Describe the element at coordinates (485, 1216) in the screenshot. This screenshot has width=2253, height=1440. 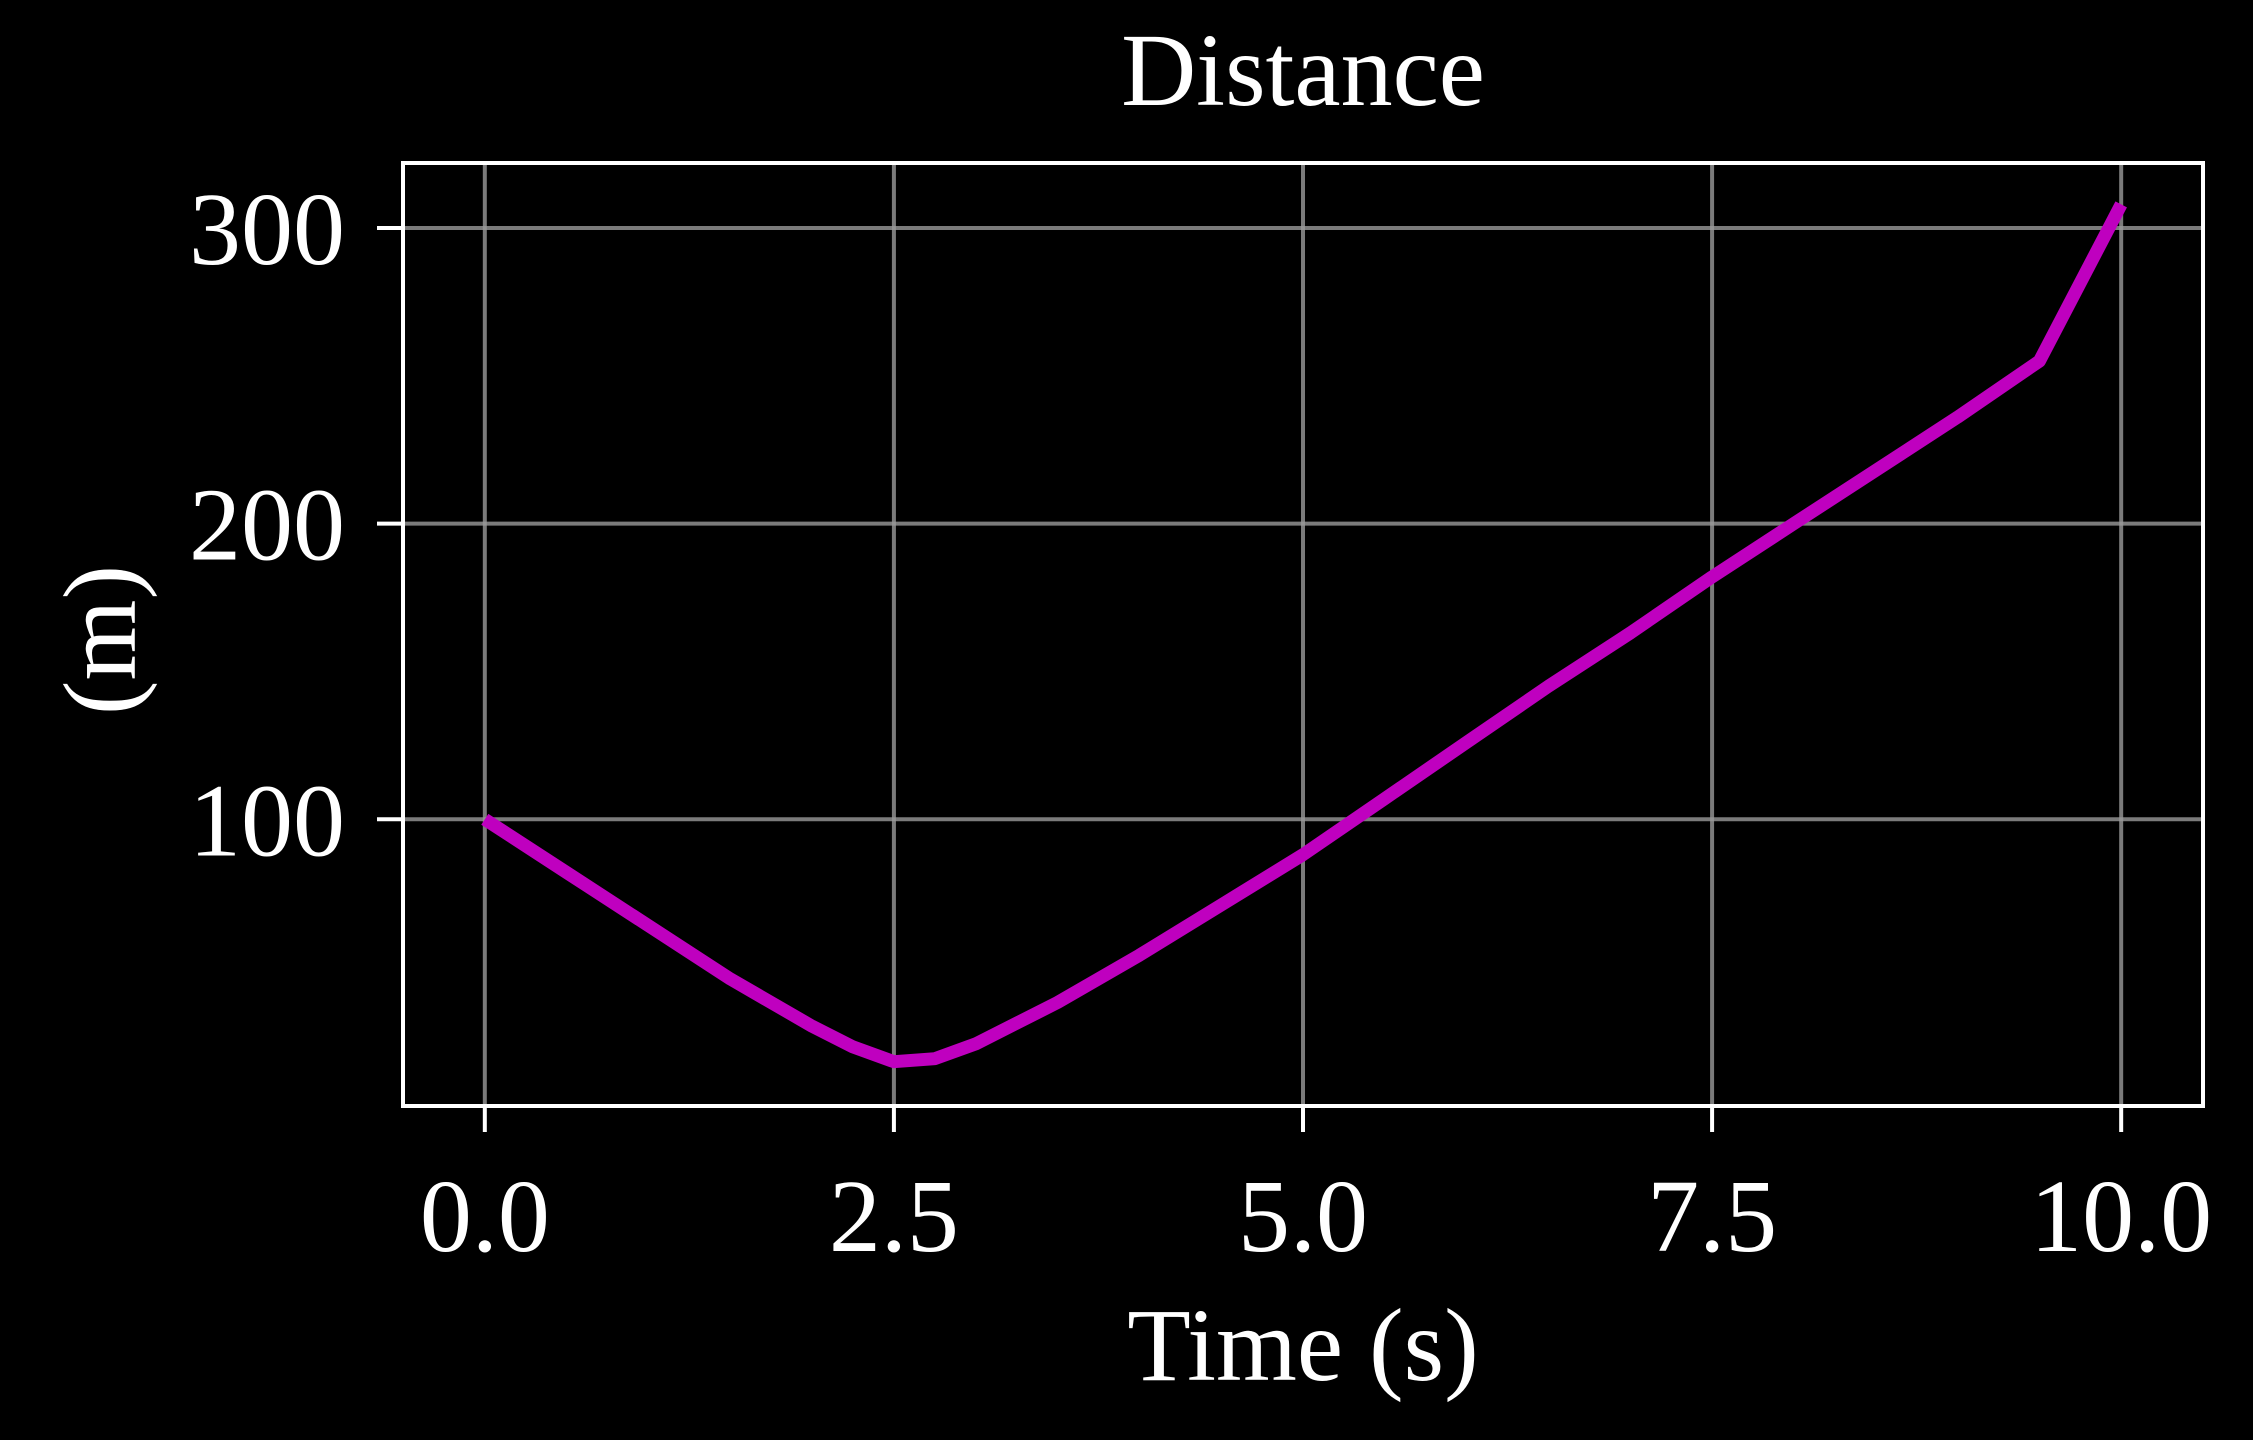
I see `x-tick-label: 0.0` at that location.